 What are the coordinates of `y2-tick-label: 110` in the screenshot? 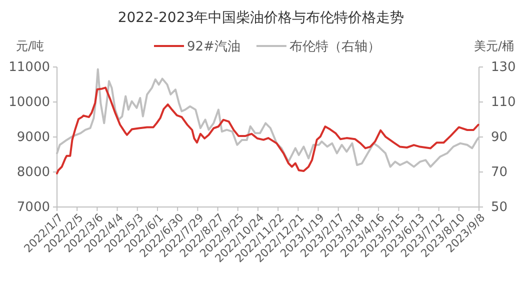 It's located at (503, 102).